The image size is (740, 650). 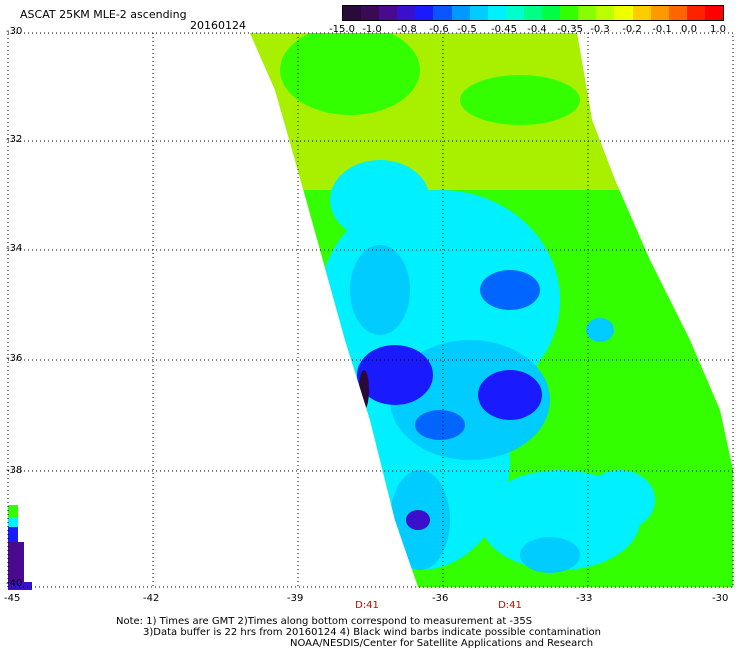 I want to click on colorbar-label: -0.35, so click(x=570, y=29).